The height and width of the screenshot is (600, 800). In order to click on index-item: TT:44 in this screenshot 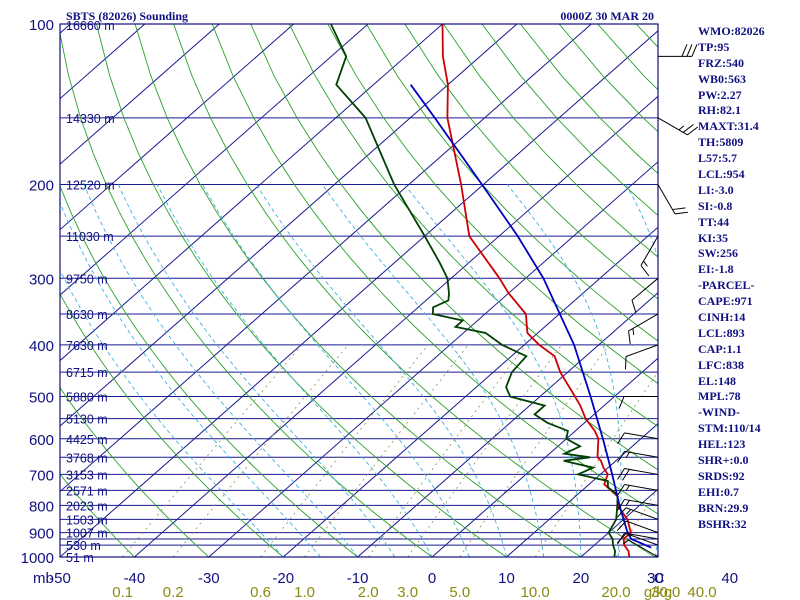, I will do `click(714, 221)`.